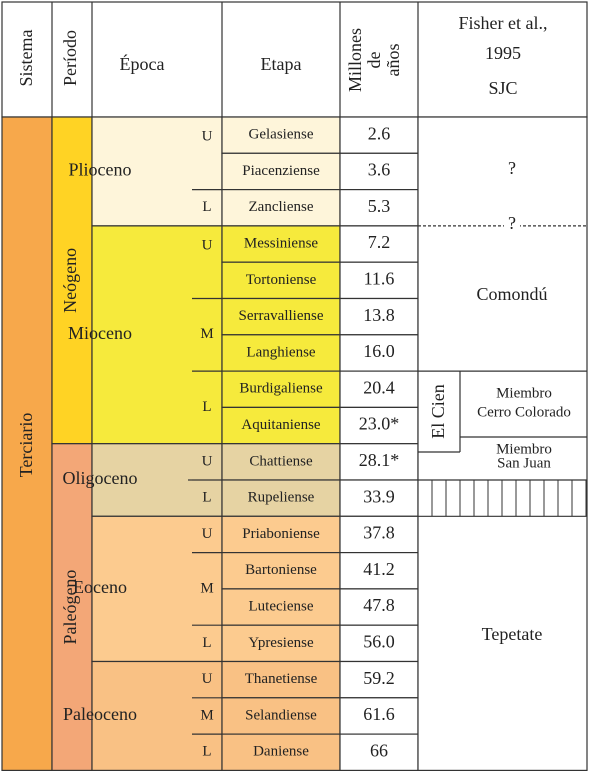 This screenshot has width=589, height=774. I want to click on etapa-label: Daniense, so click(281, 752).